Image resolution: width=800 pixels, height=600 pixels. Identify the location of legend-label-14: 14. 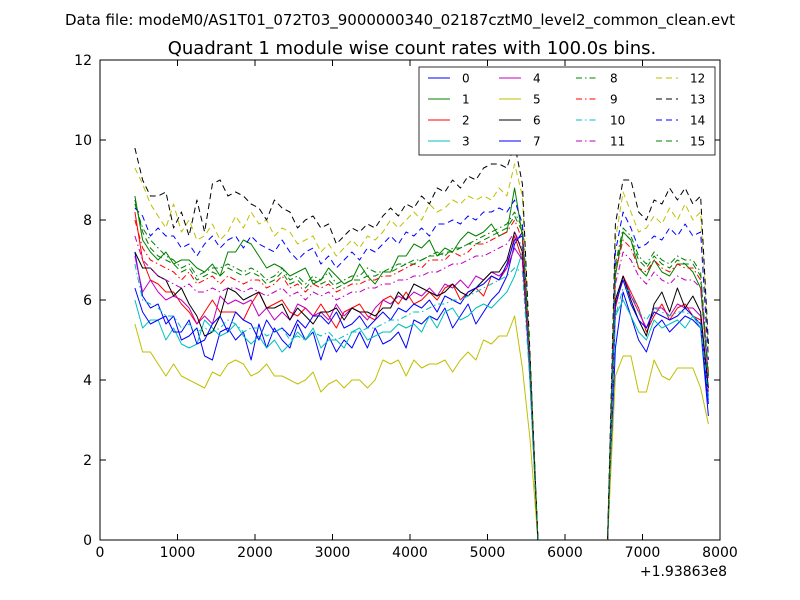
(697, 121).